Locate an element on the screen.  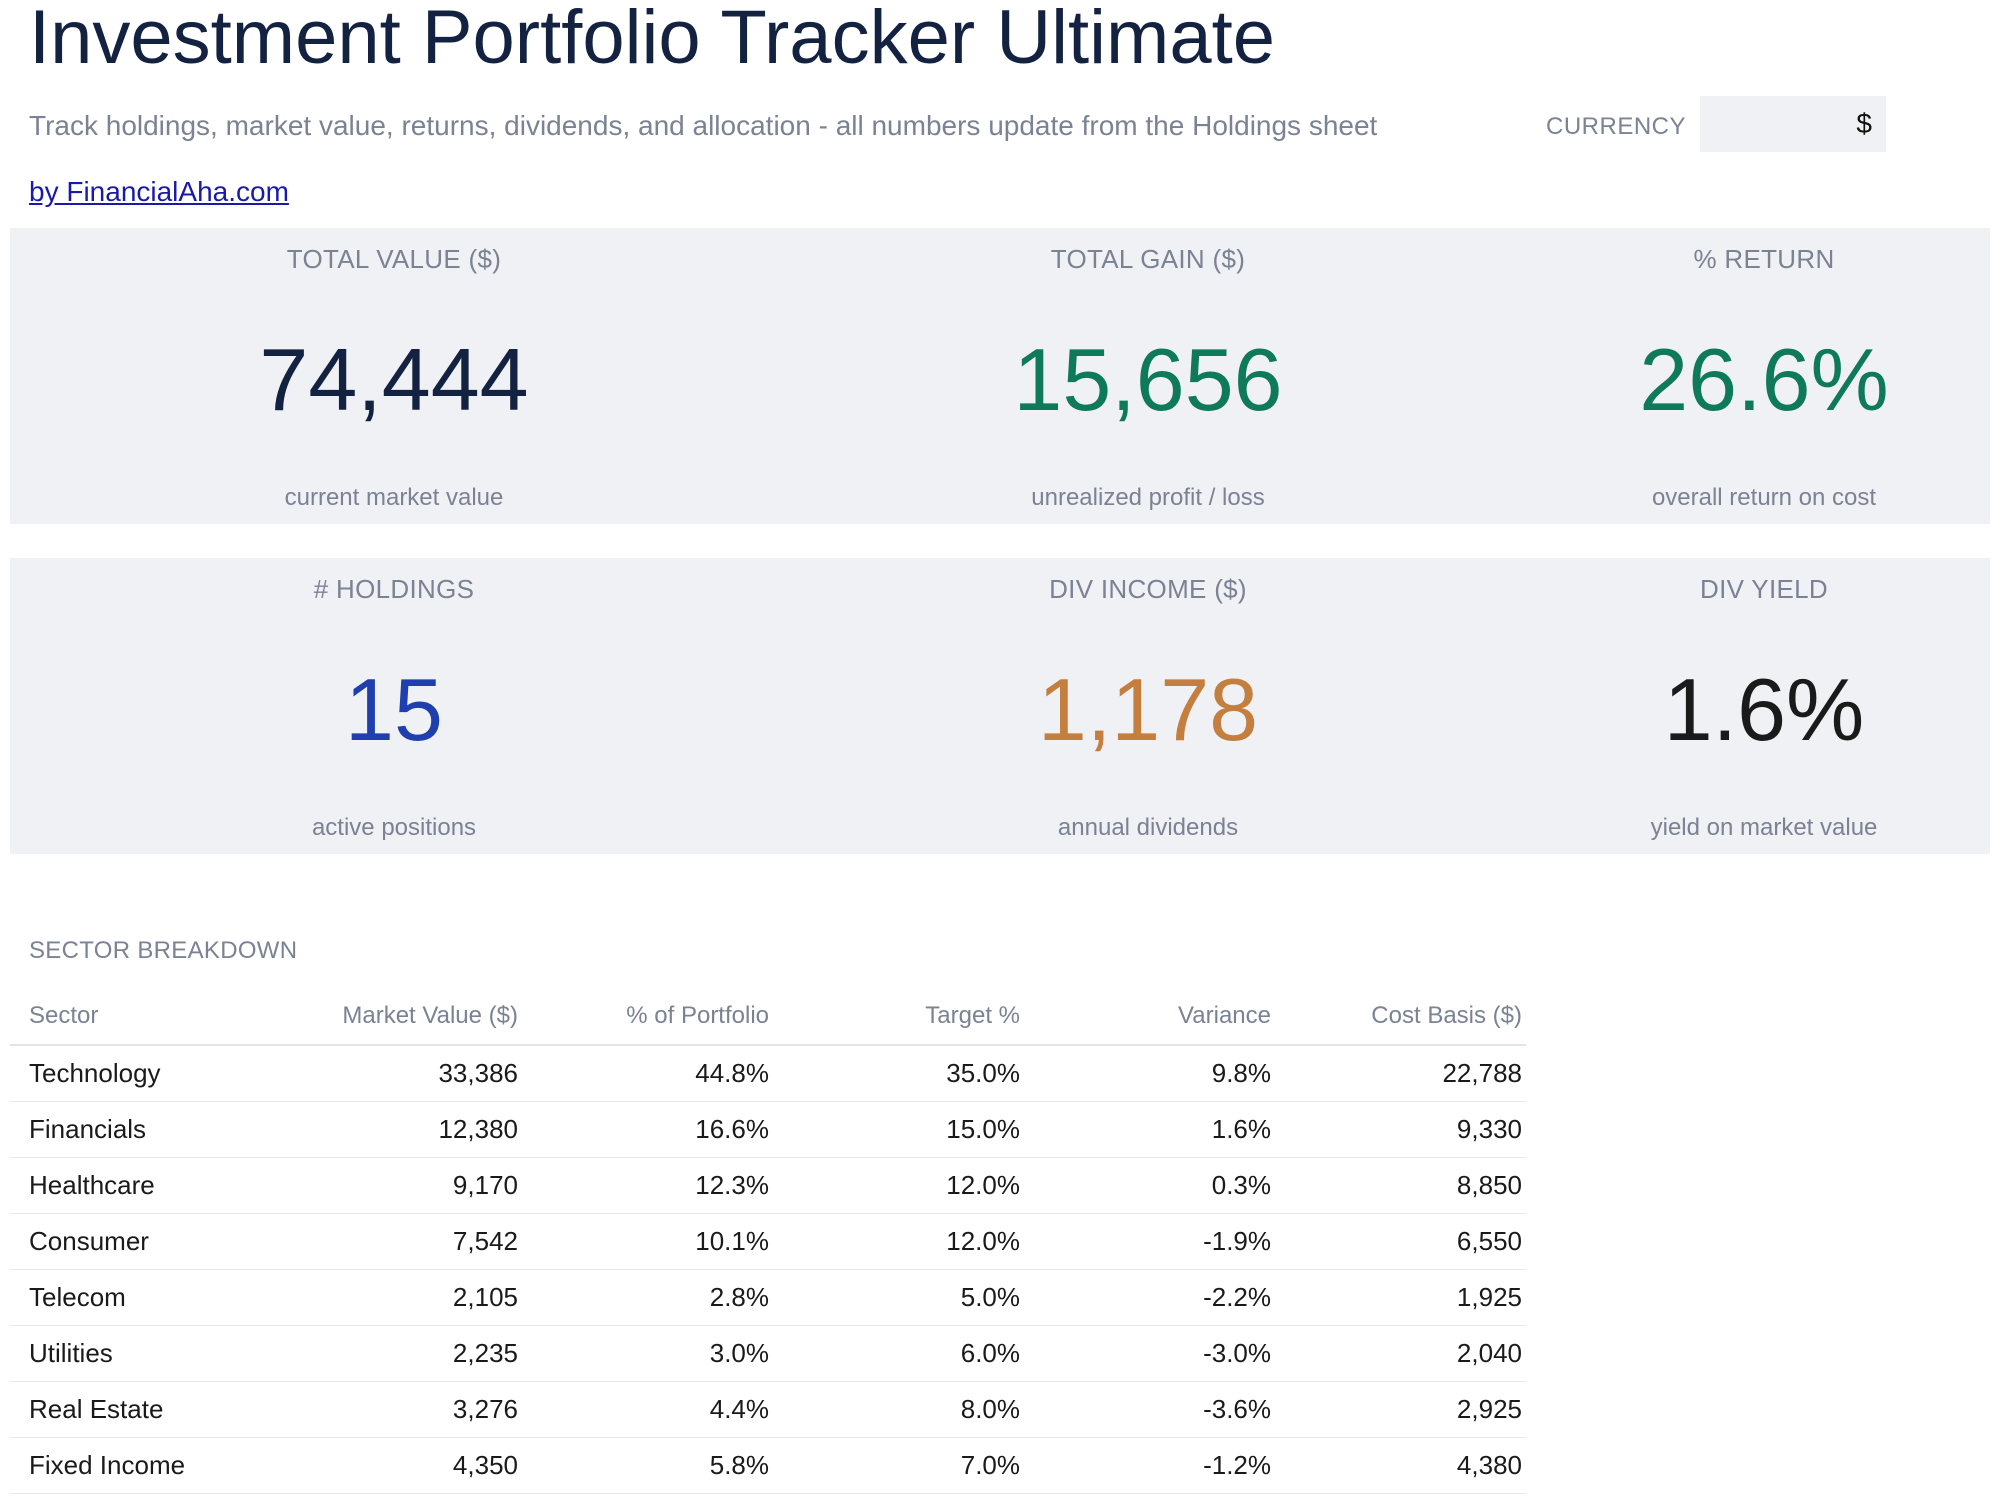
cell-cost-basis: 1,925 is located at coordinates (1400, 1297).